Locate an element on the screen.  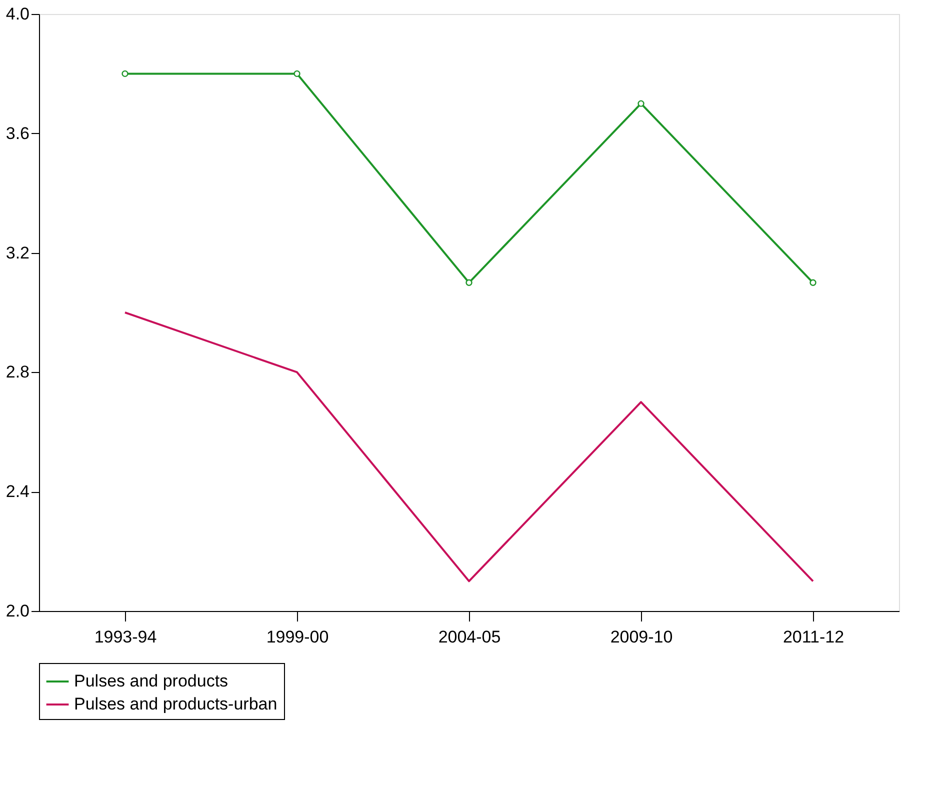
x-tick-label: 2011-12 is located at coordinates (813, 637).